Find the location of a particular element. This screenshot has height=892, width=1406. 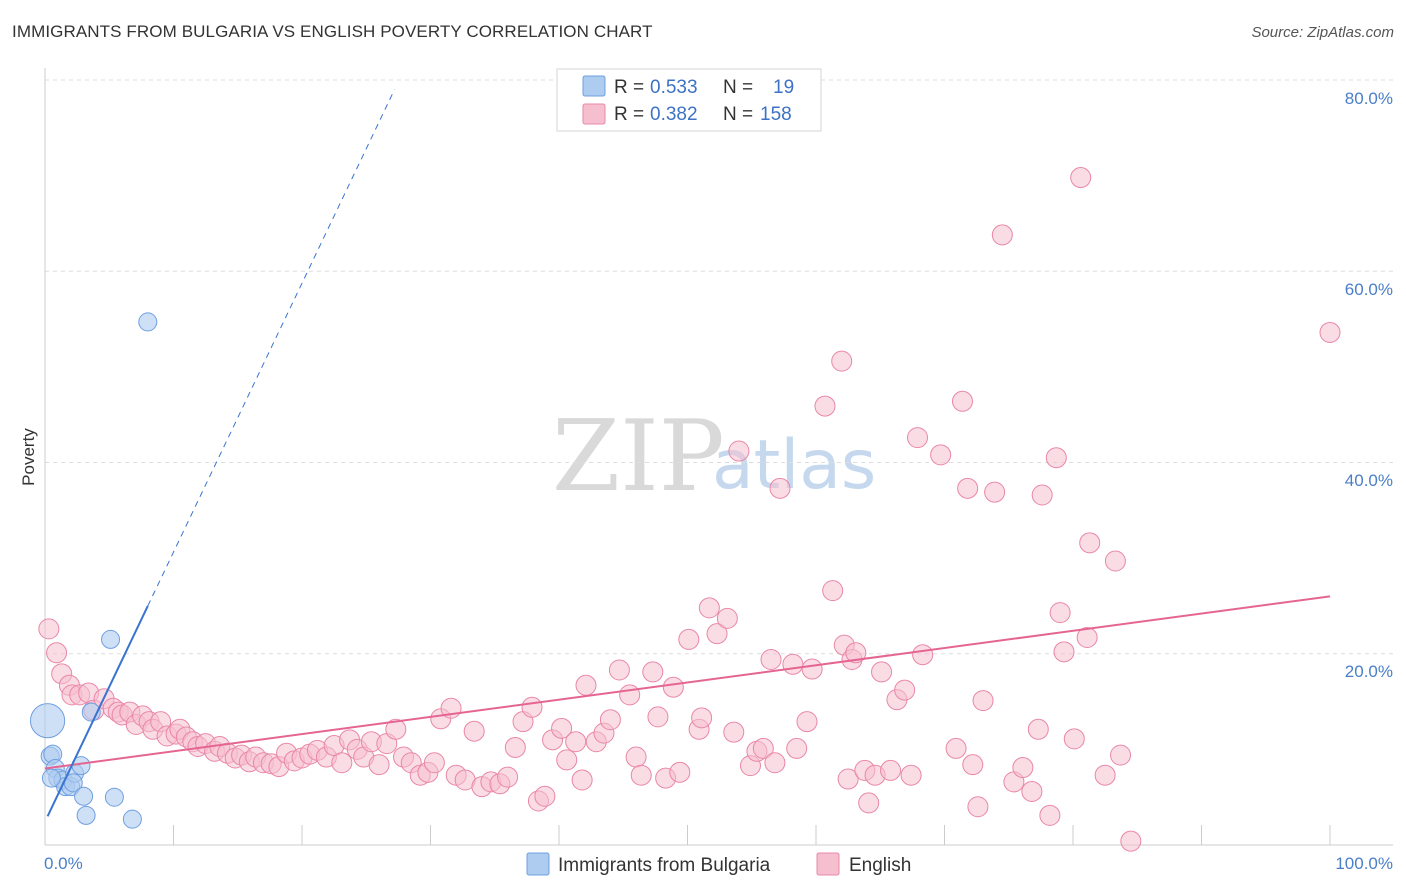

bottom-legend-label-bulgaria: Immigrants from Bulgaria is located at coordinates (664, 865).